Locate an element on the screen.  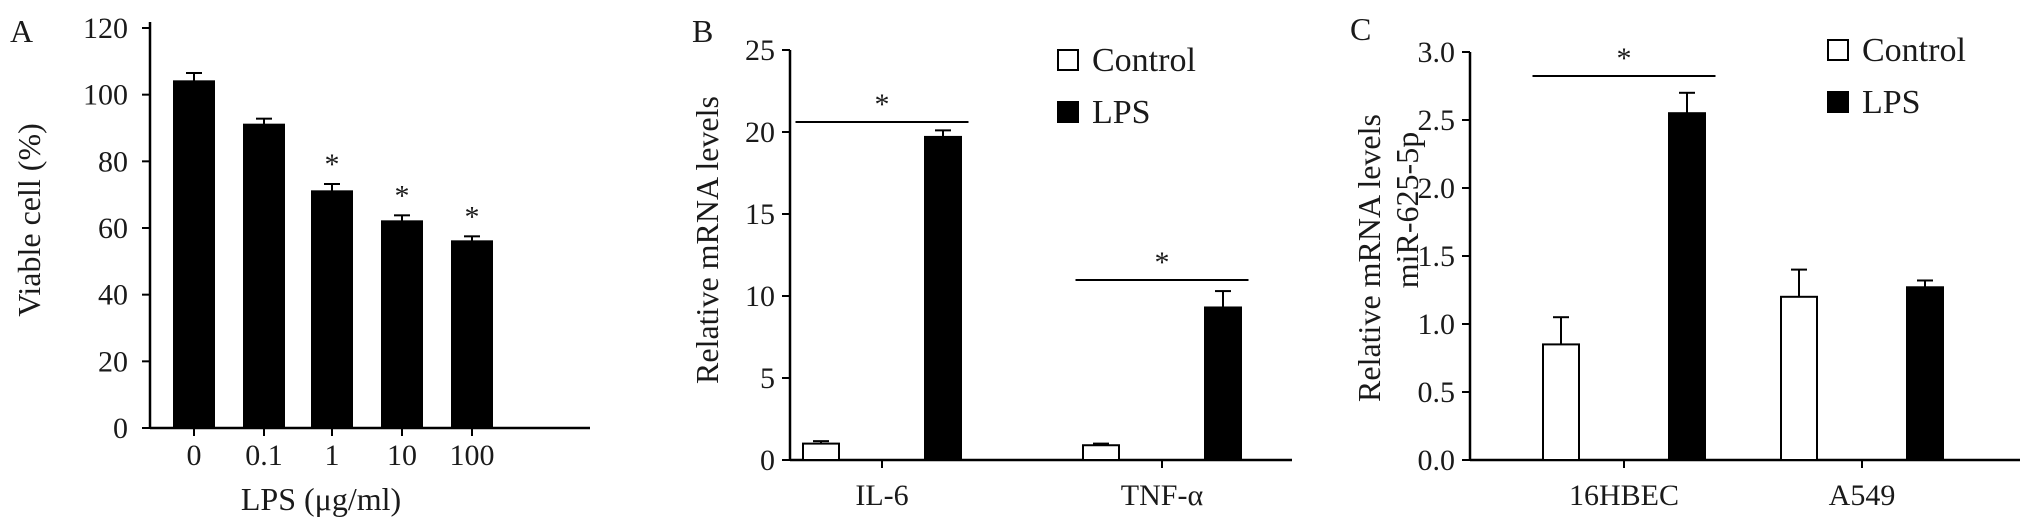
x-axis-title: LPS (μg/ml) is located at coordinates (321, 499).